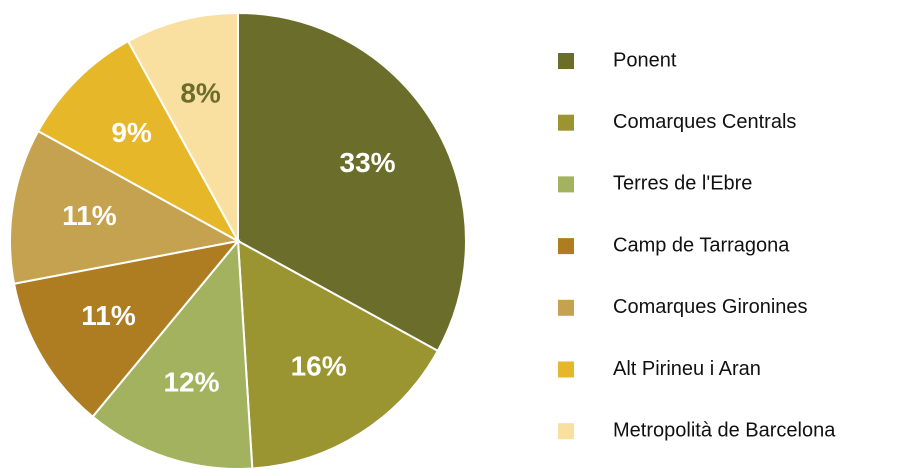  I want to click on legend-label: Comarques Gironines, so click(710, 307).